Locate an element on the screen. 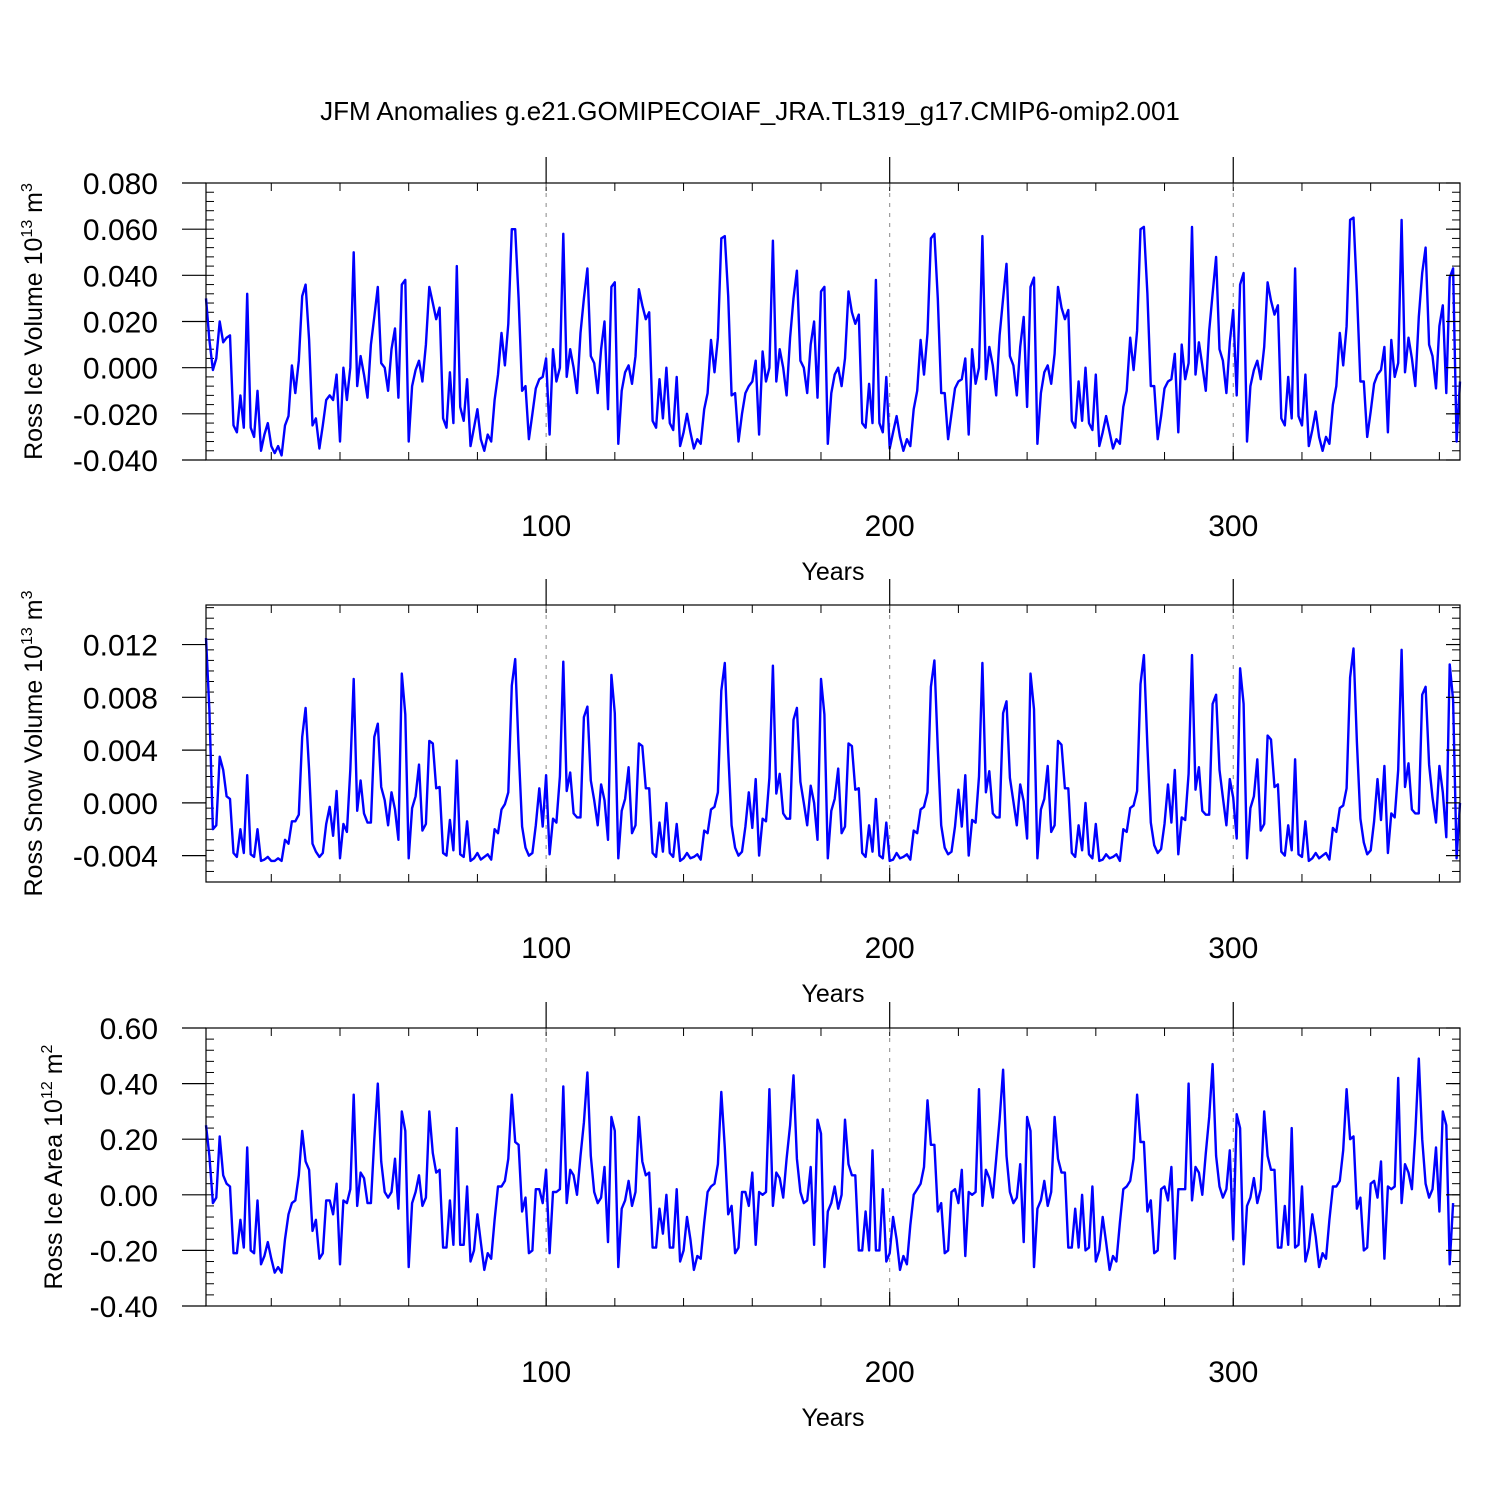  y-tick-label: -0.040 is located at coordinates (115, 461).